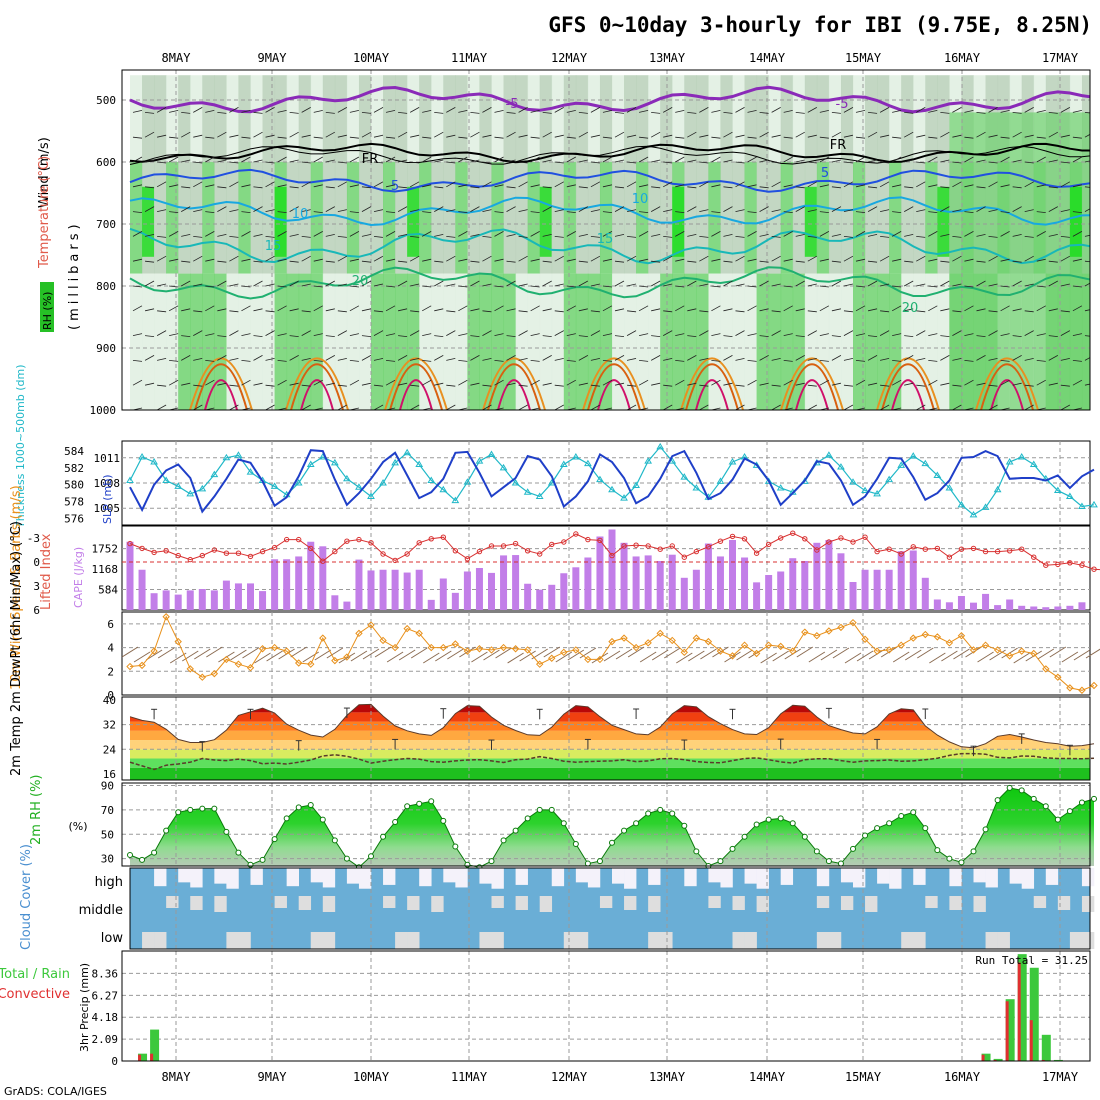  I want to click on ylabel-10m-wind: 10m Wind Speed & Barbs (m/s), so click(16, 587).